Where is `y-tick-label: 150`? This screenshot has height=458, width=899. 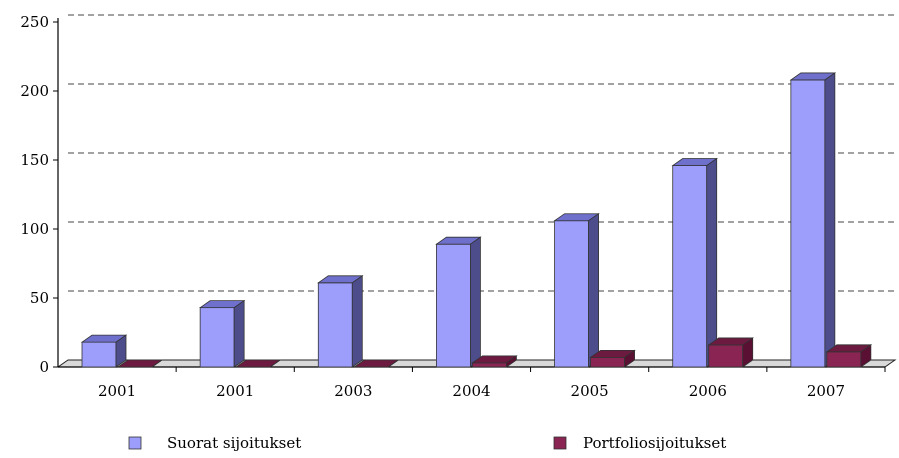 y-tick-label: 150 is located at coordinates (34, 160).